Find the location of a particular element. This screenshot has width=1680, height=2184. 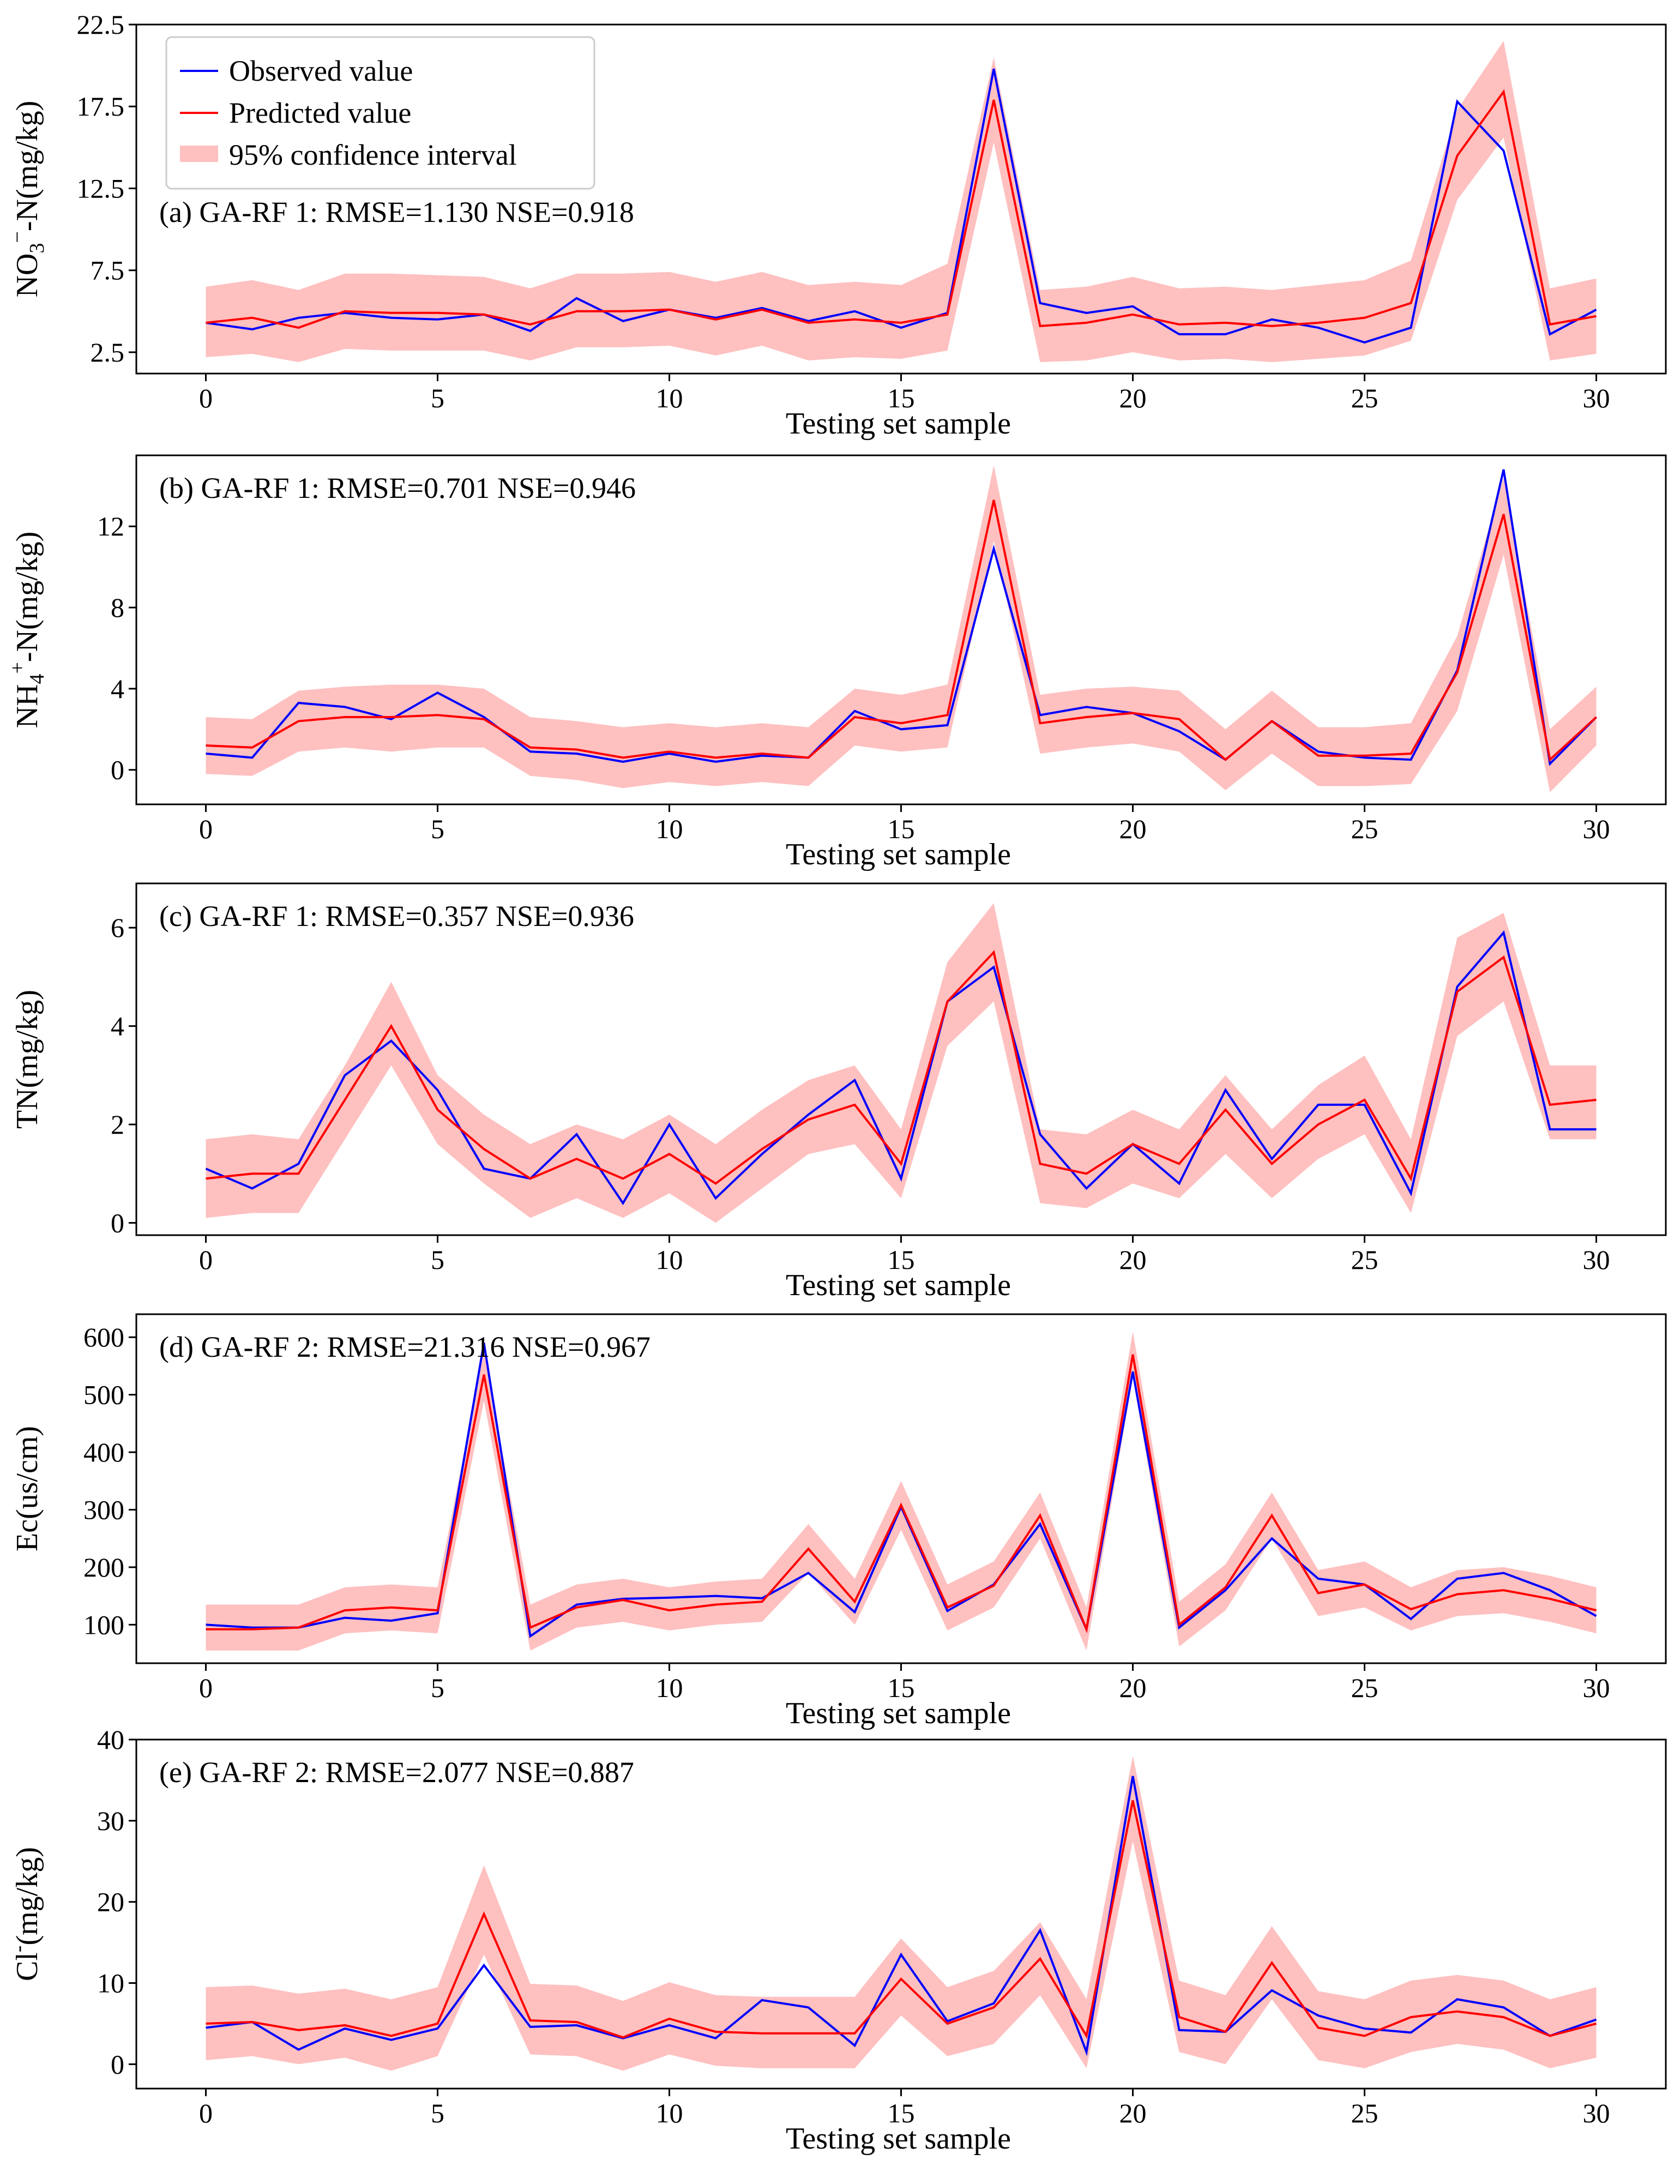

y-axis-label: TN(mg/kg) is located at coordinates (27, 1059).